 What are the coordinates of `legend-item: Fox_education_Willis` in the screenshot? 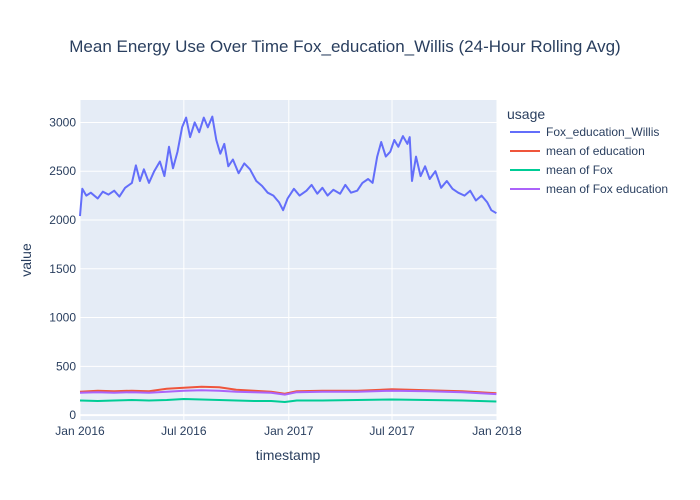 It's located at (584, 132).